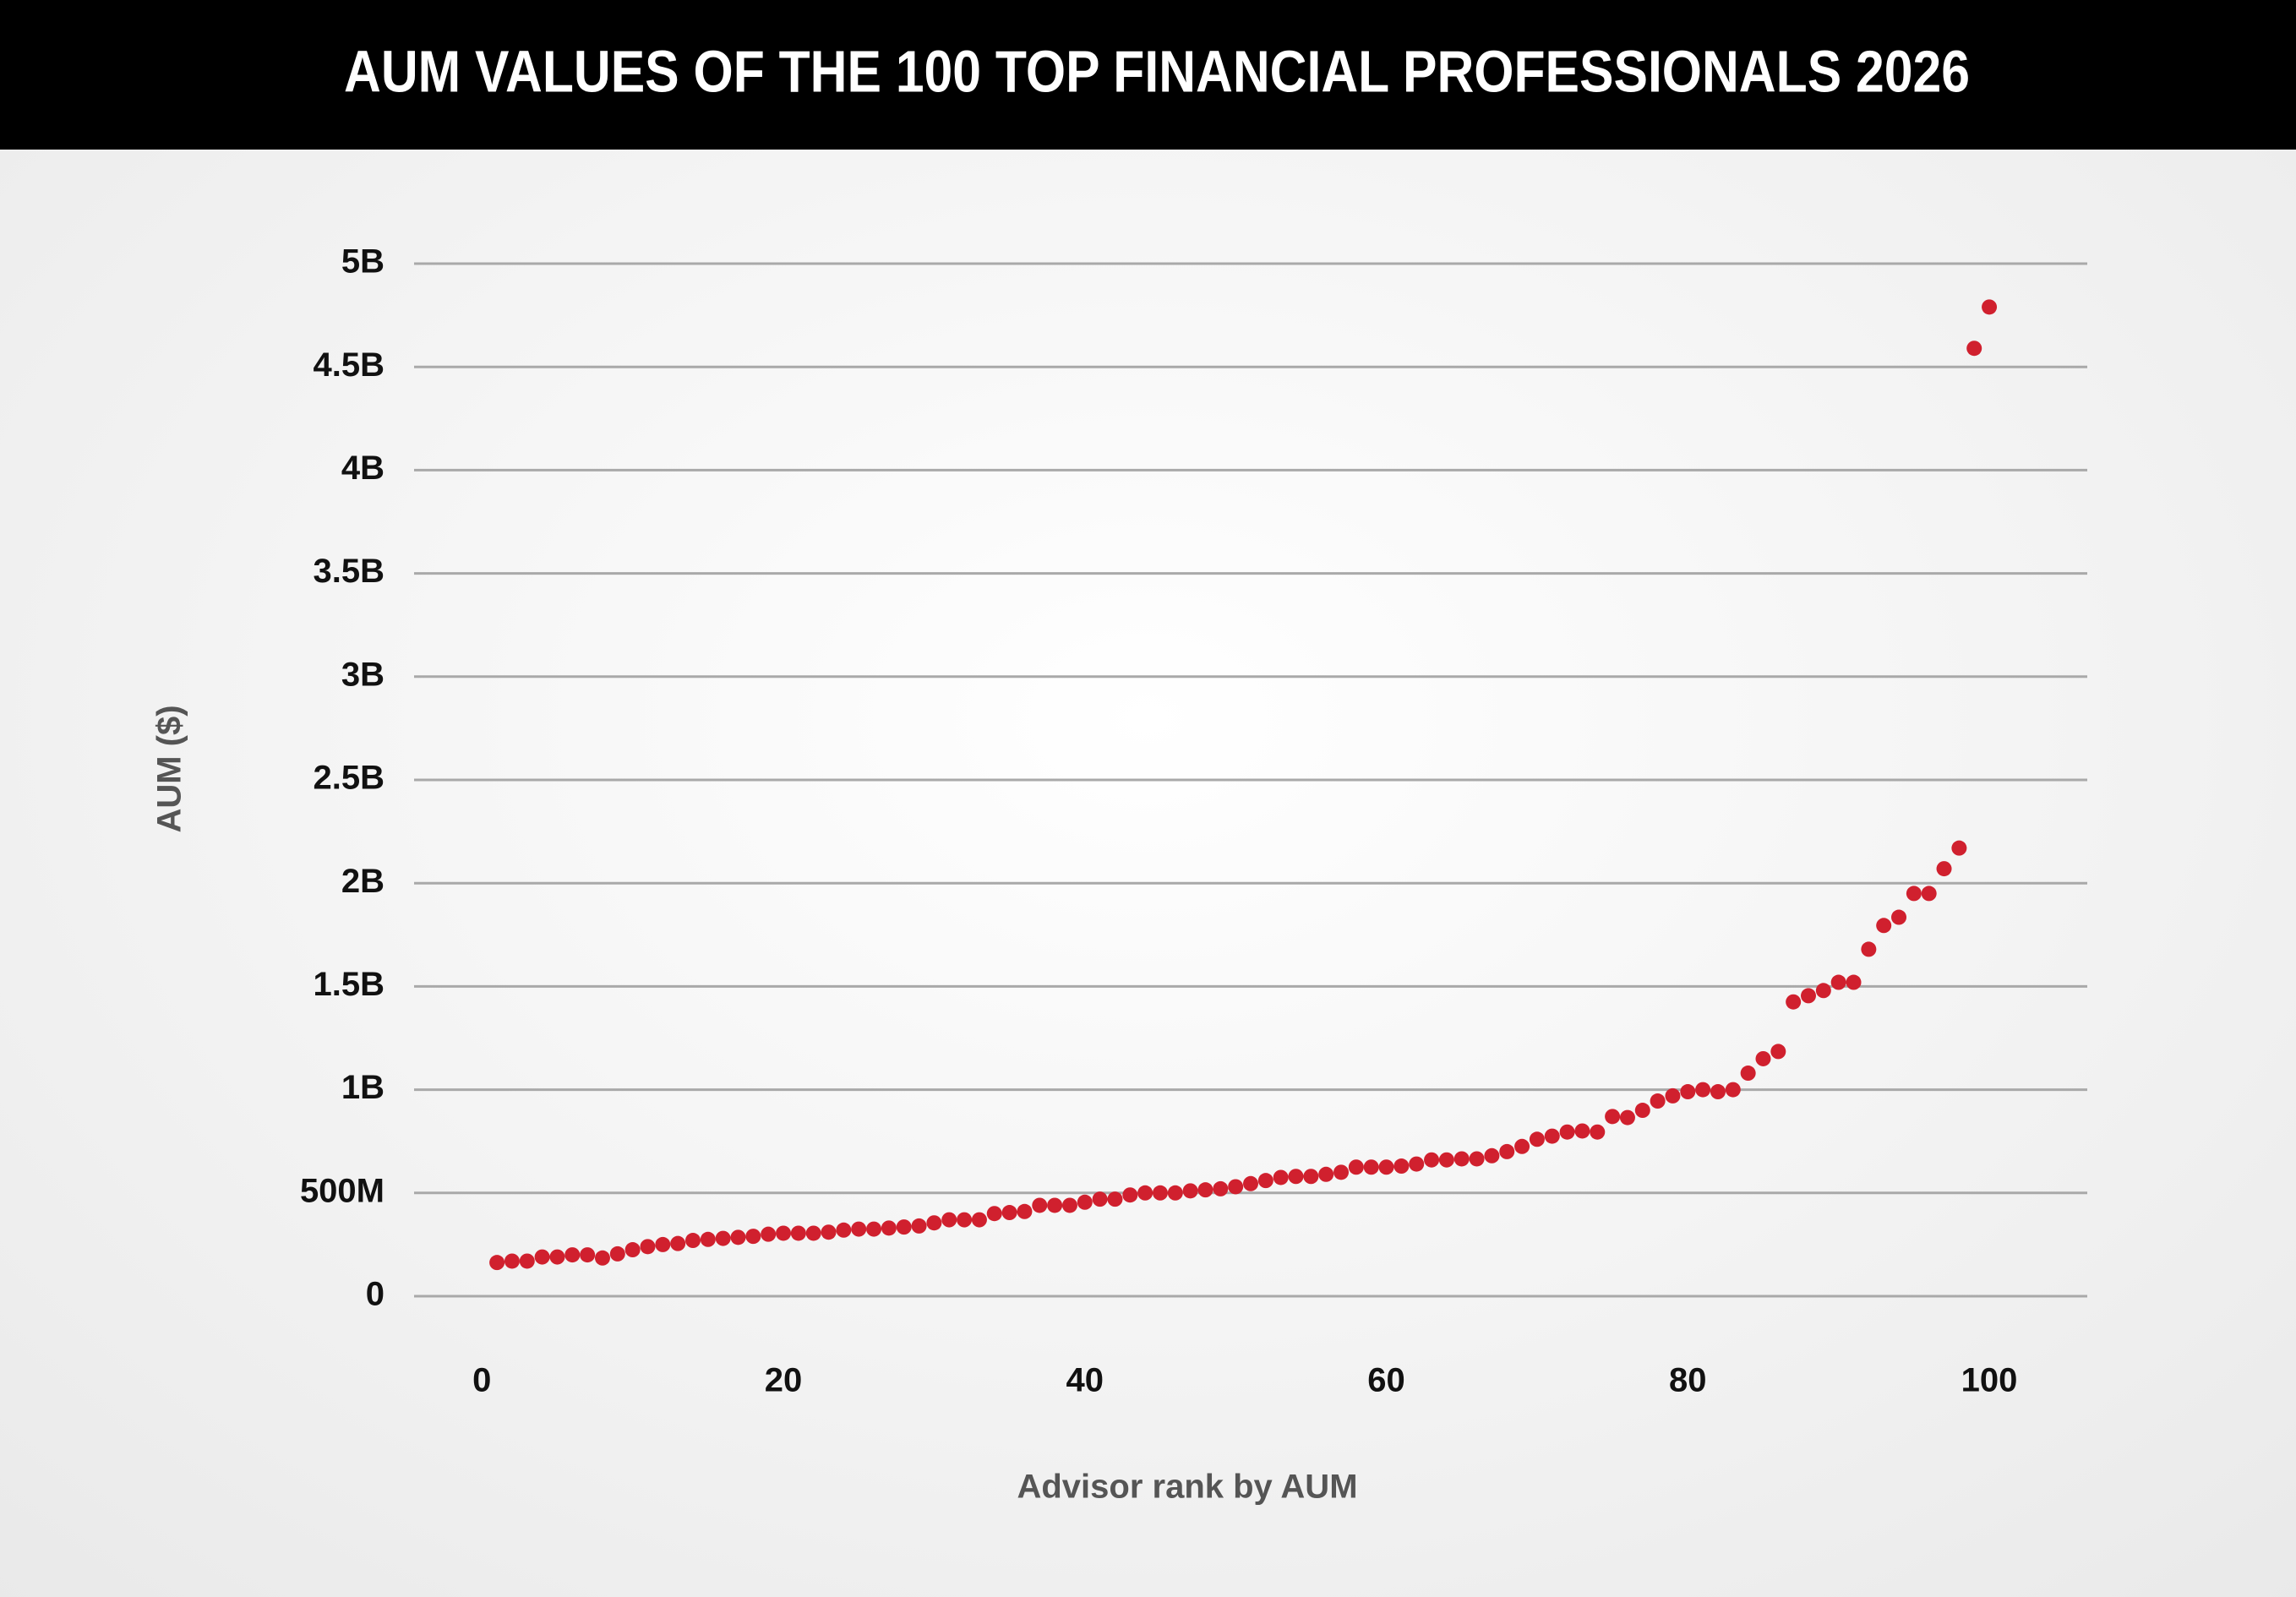 This screenshot has width=2296, height=1597. Describe the element at coordinates (342, 1190) in the screenshot. I see `y-tick-label: 500M` at that location.